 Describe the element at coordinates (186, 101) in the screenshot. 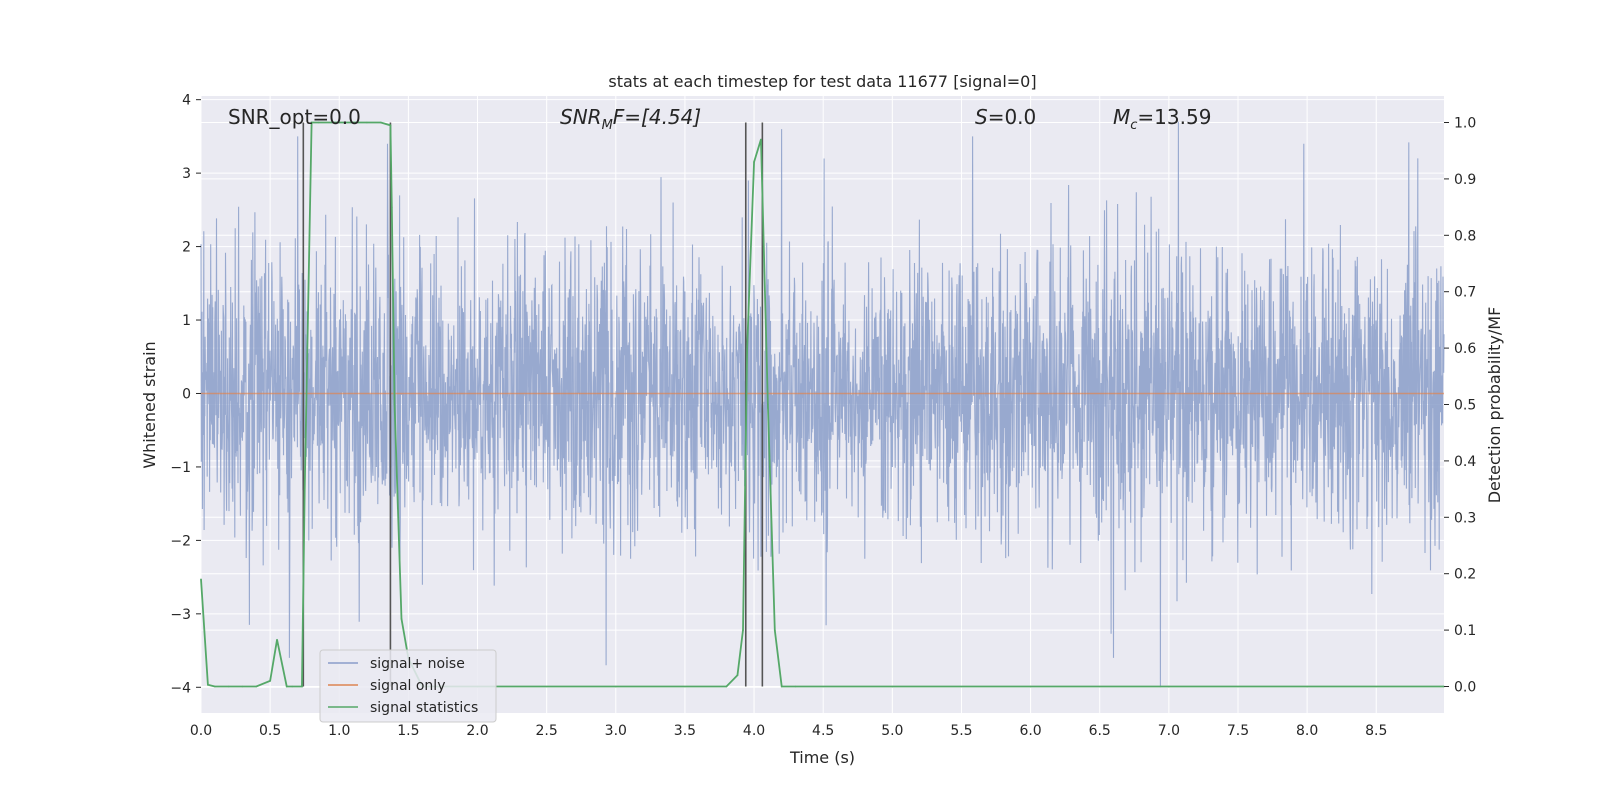

I see `y-tick-label-left: 4` at that location.